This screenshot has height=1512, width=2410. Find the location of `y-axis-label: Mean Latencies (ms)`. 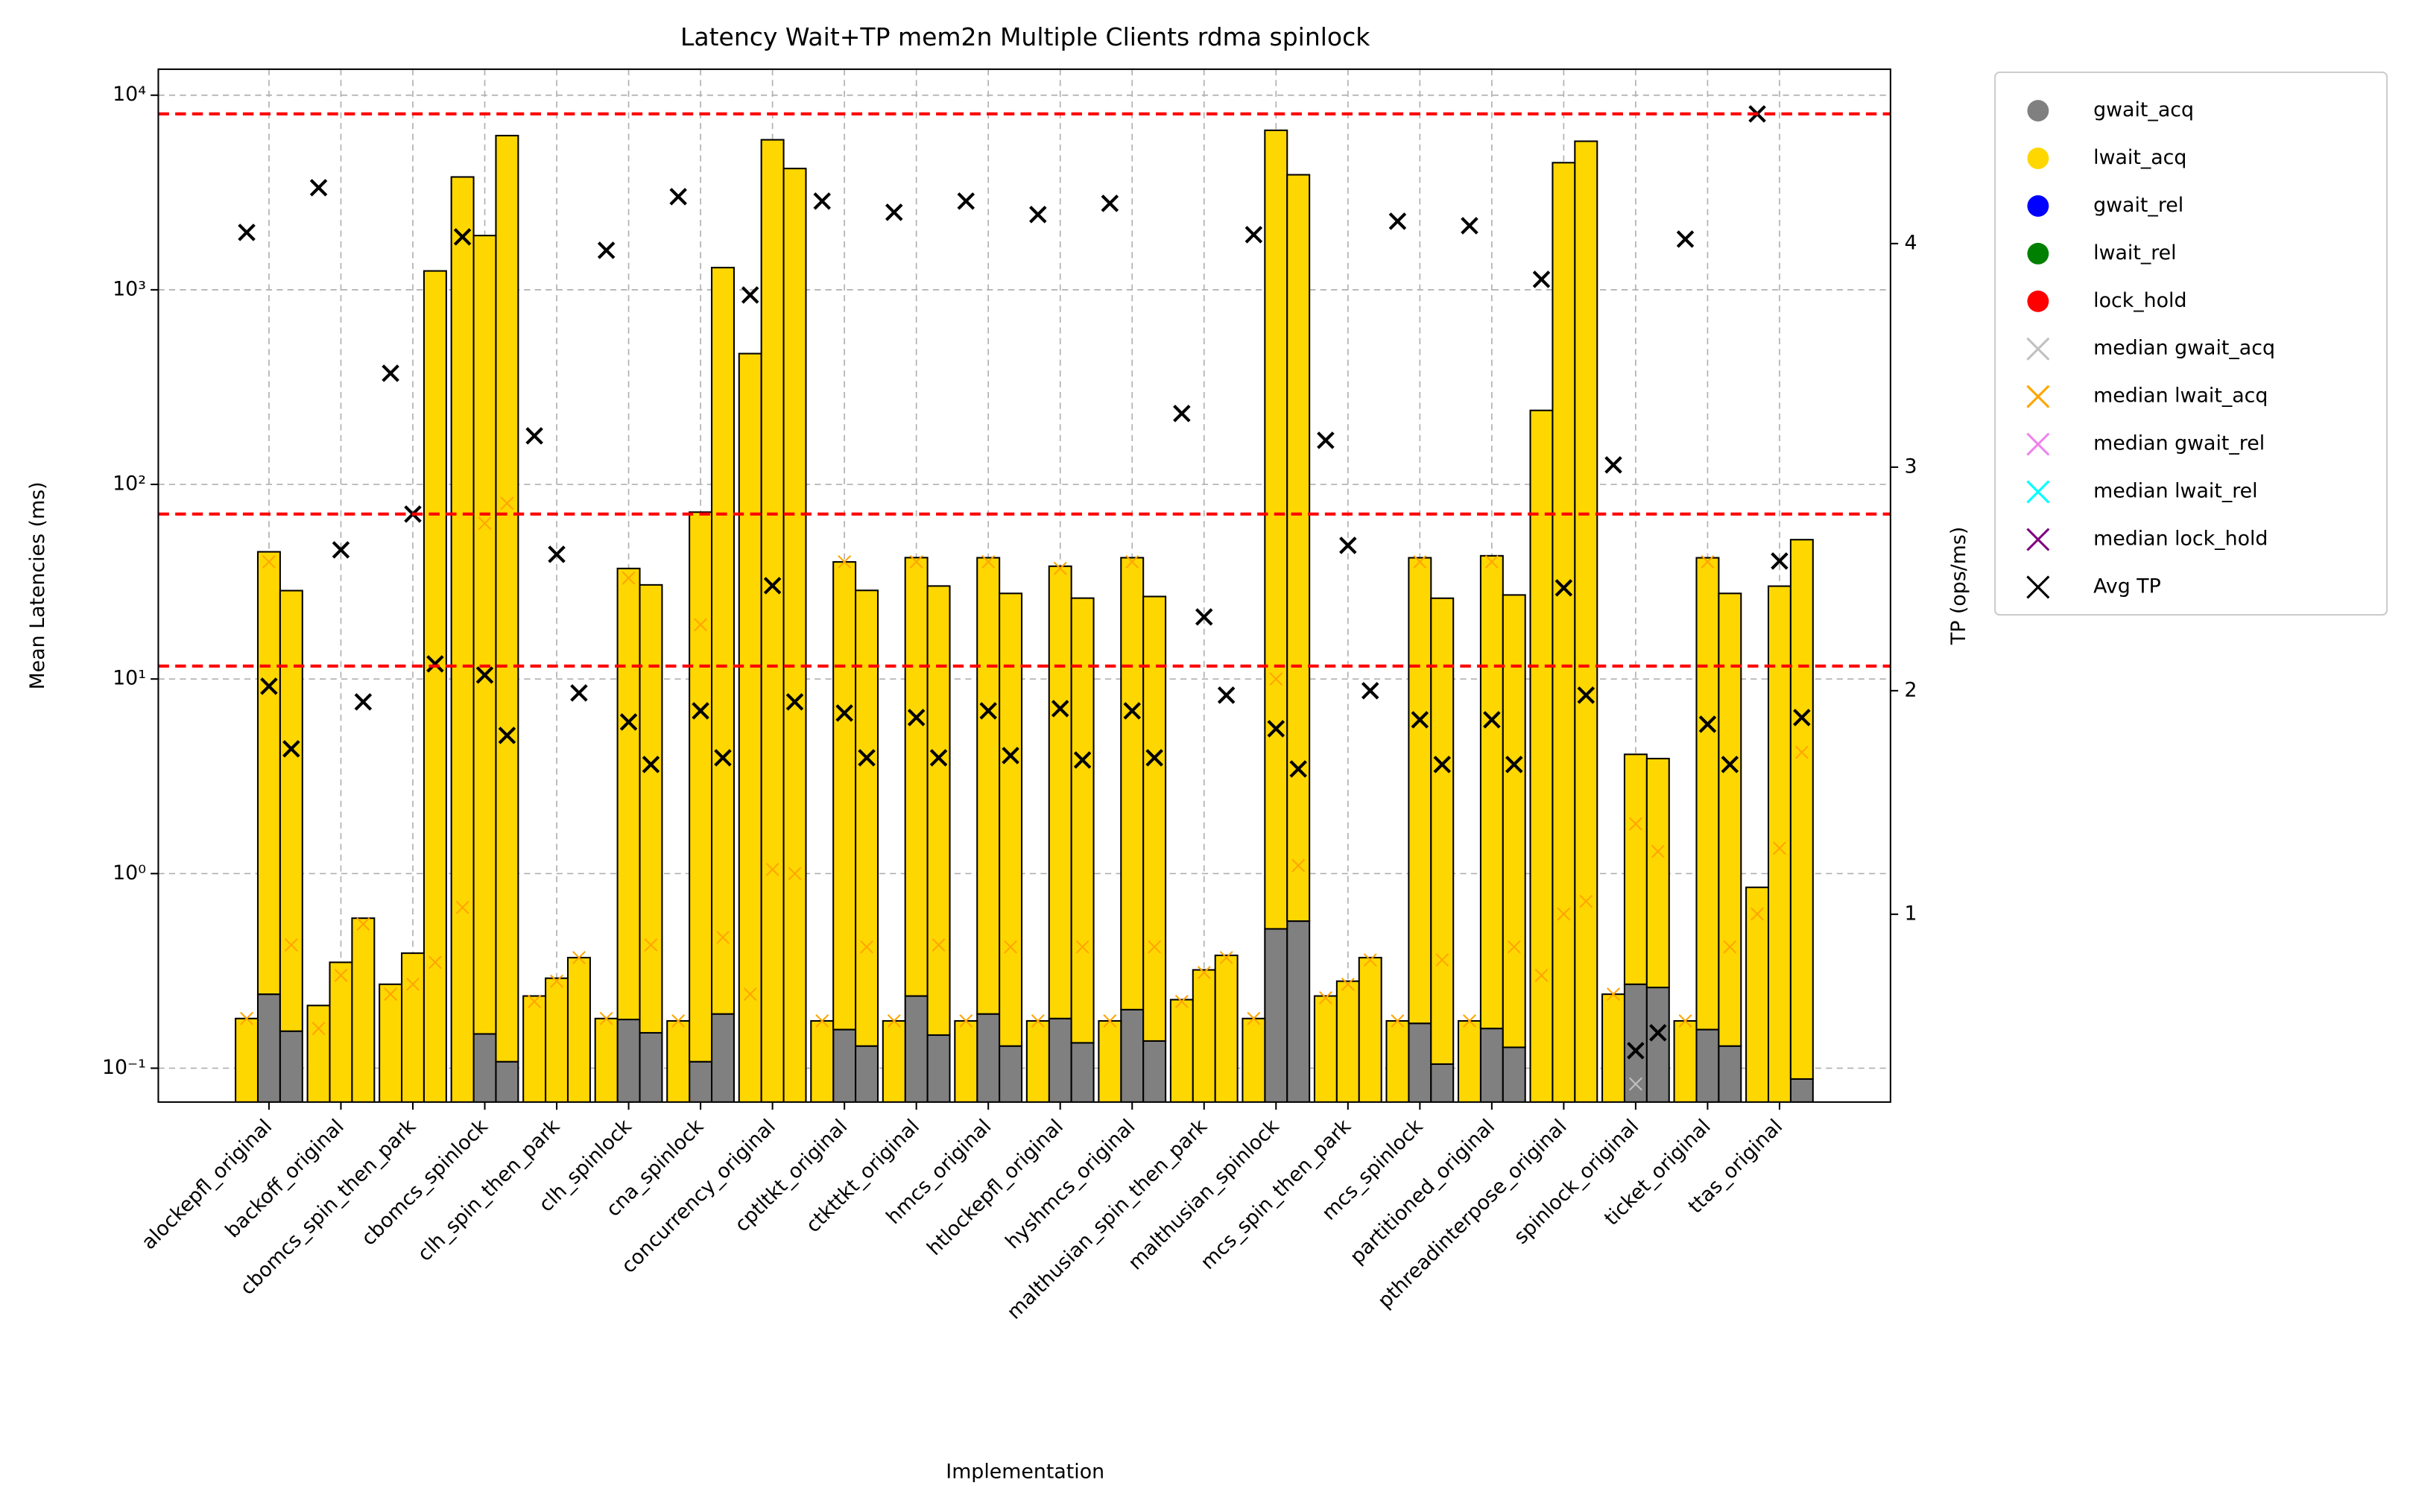

y-axis-label: Mean Latencies (ms) is located at coordinates (37, 585).